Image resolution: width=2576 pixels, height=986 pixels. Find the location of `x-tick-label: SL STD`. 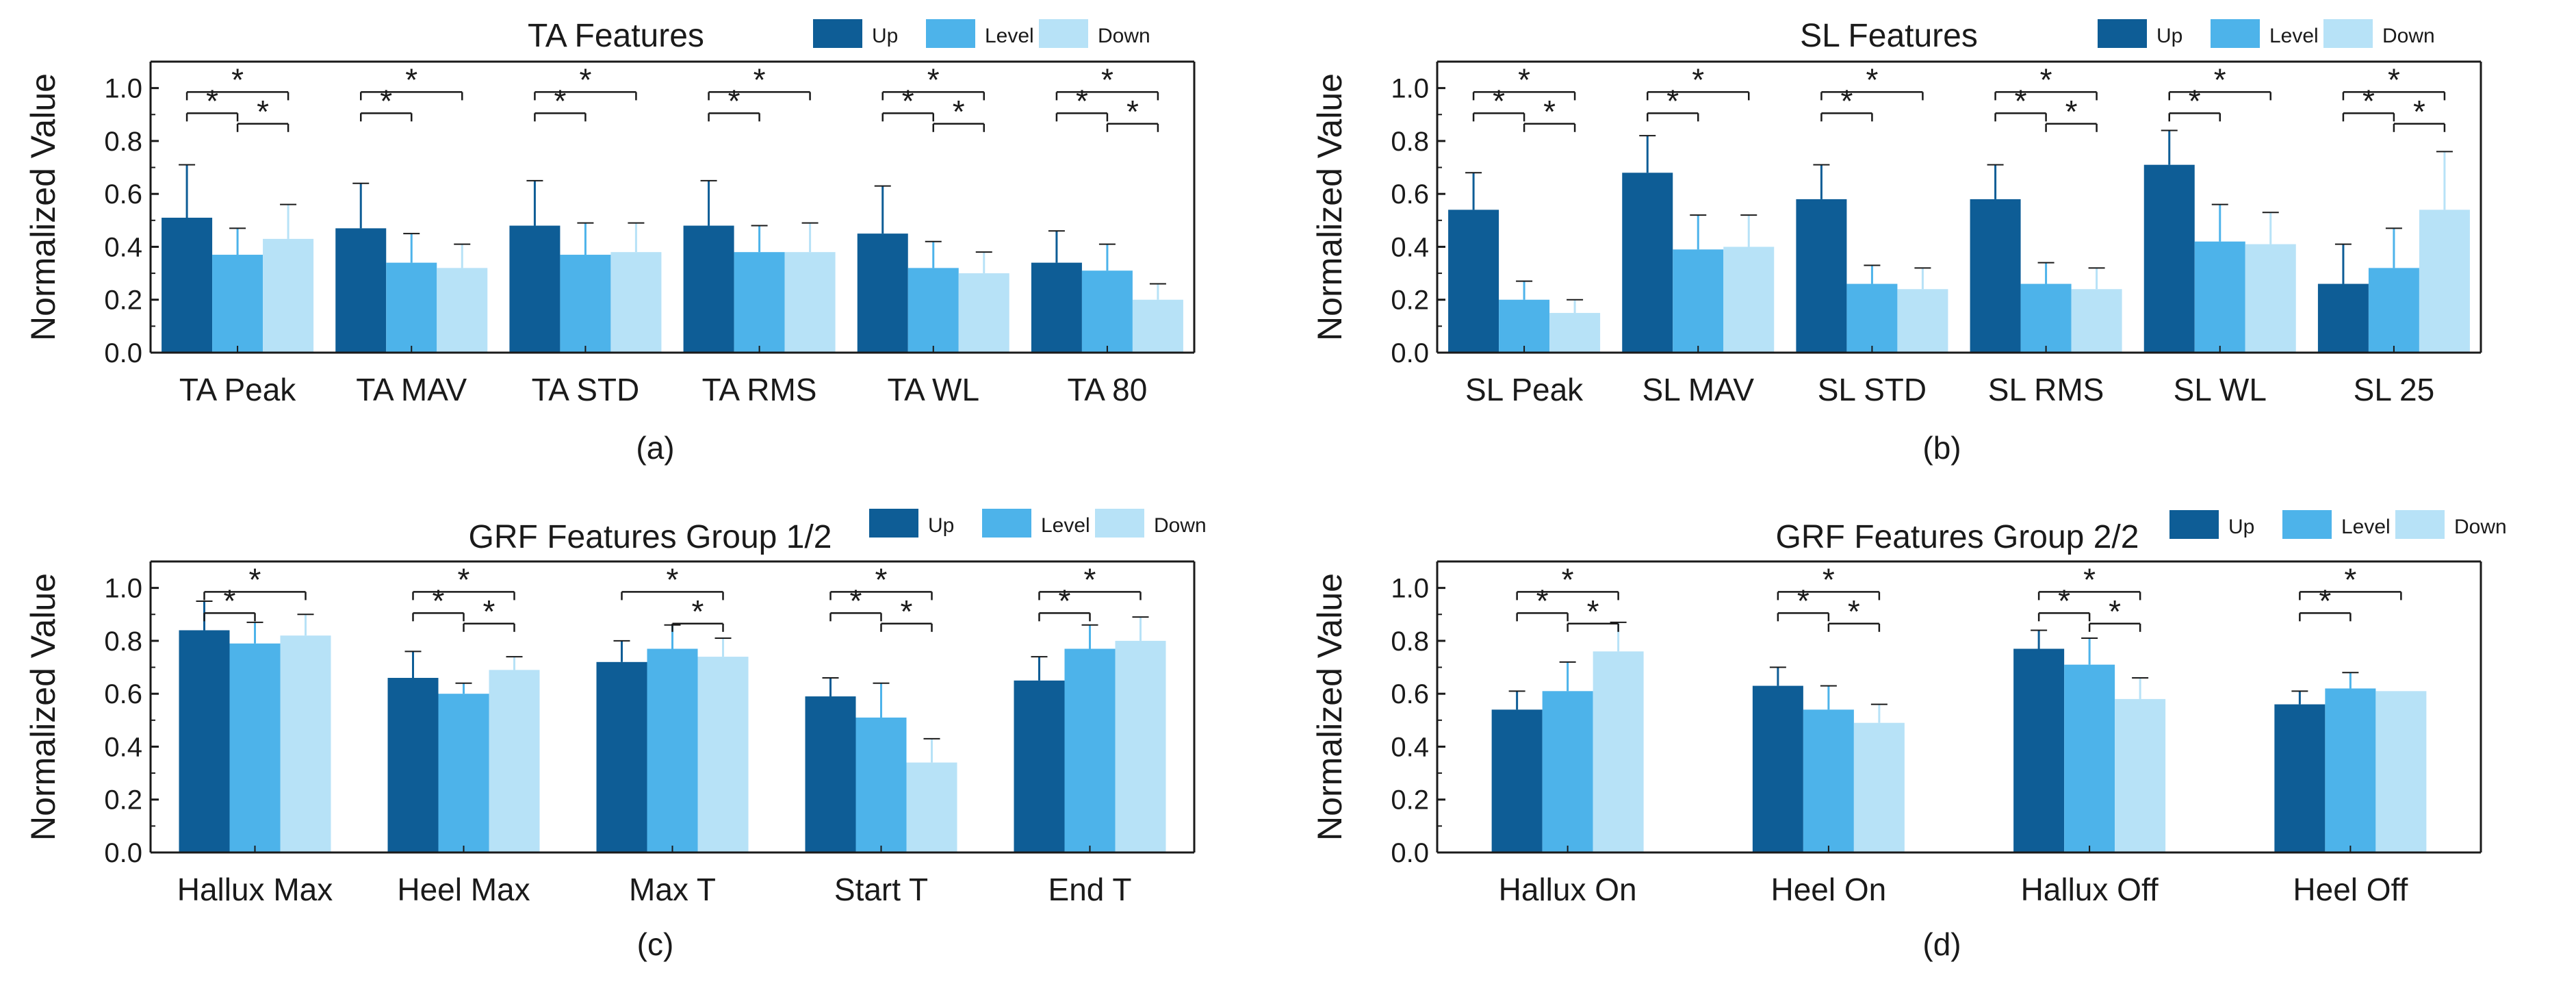

x-tick-label: SL STD is located at coordinates (1872, 389).